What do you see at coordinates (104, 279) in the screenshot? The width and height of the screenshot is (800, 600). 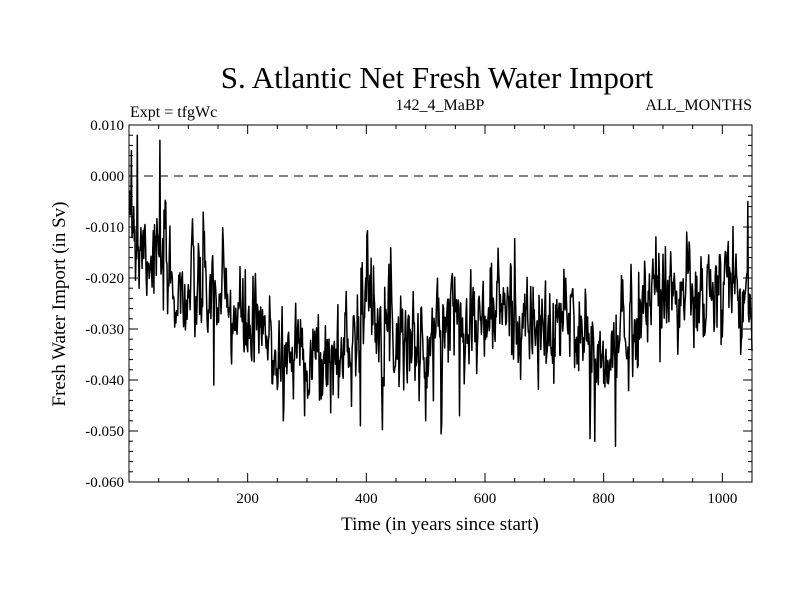 I see `y-tick-label: -0.020` at bounding box center [104, 279].